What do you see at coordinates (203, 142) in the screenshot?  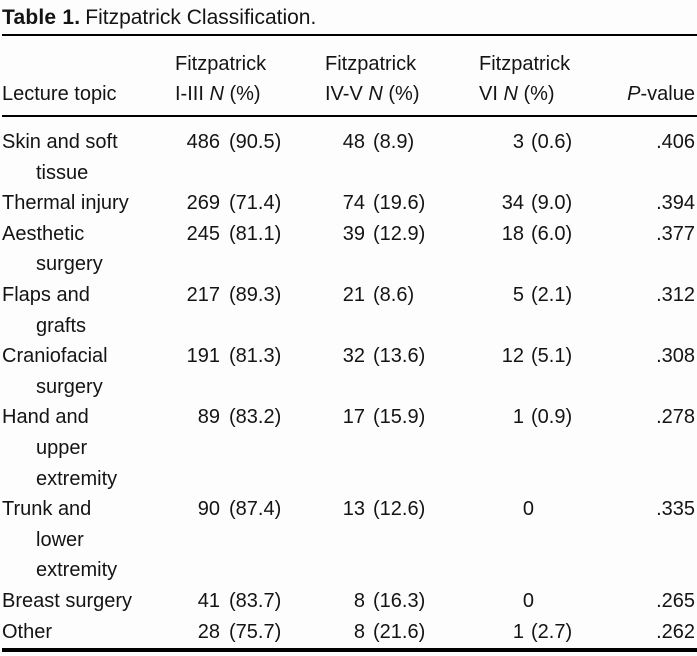 I see `count-value: 486` at bounding box center [203, 142].